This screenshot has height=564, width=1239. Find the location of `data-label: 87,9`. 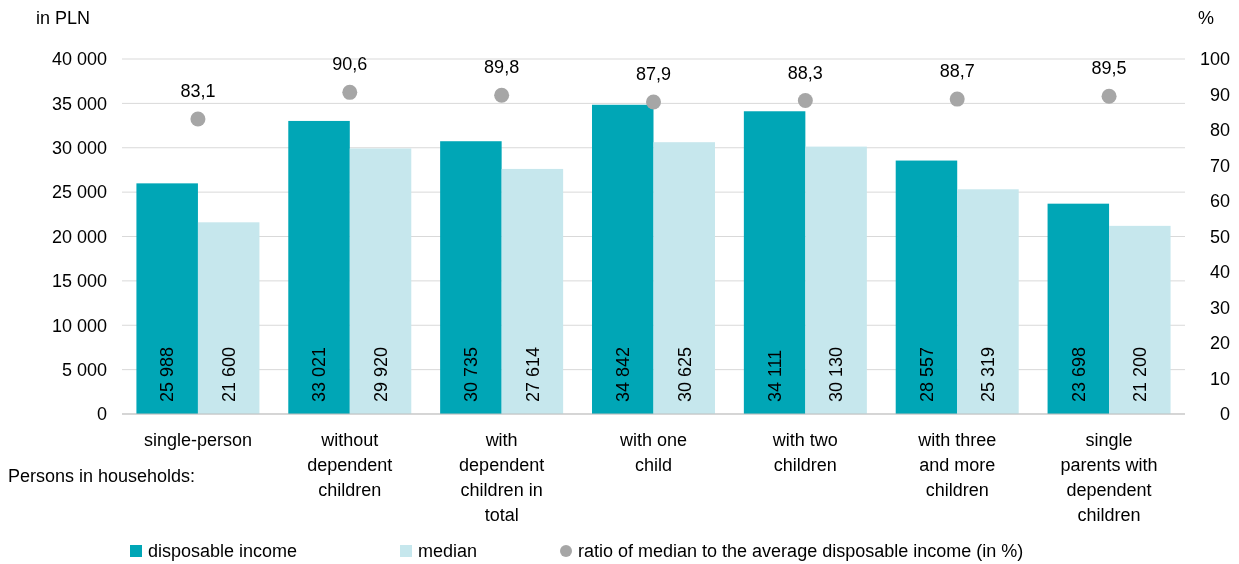

data-label: 87,9 is located at coordinates (653, 73).